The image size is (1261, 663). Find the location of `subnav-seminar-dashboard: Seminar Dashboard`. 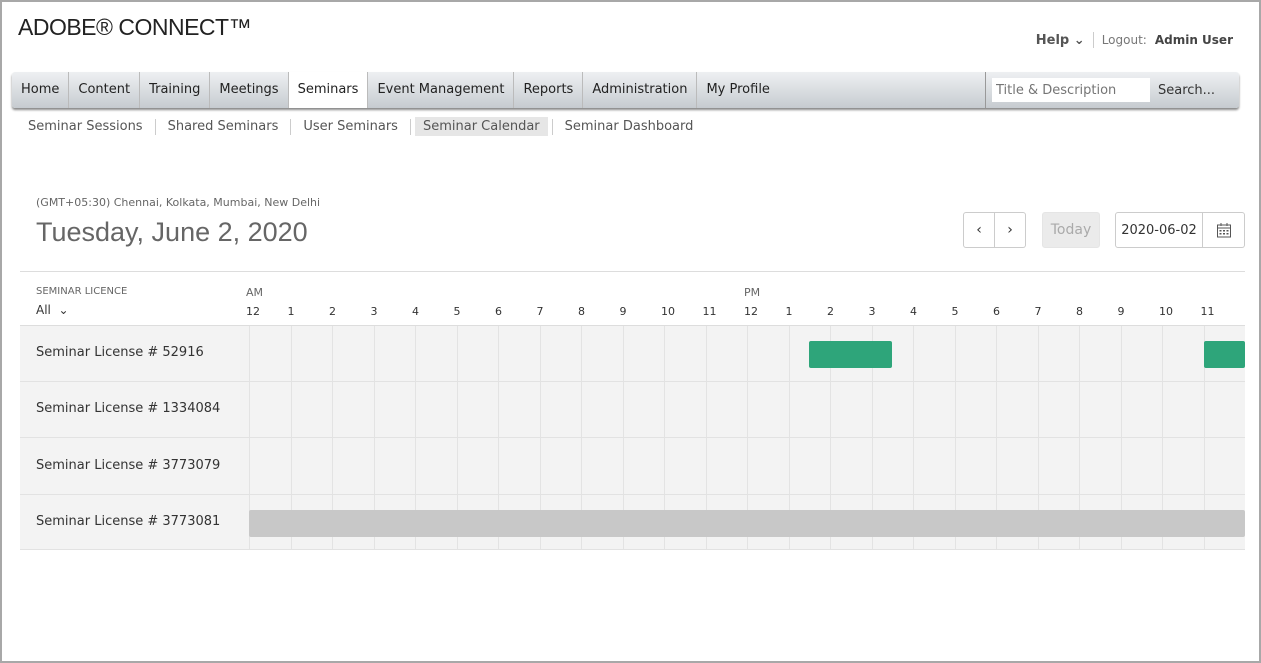

subnav-seminar-dashboard: Seminar Dashboard is located at coordinates (629, 126).